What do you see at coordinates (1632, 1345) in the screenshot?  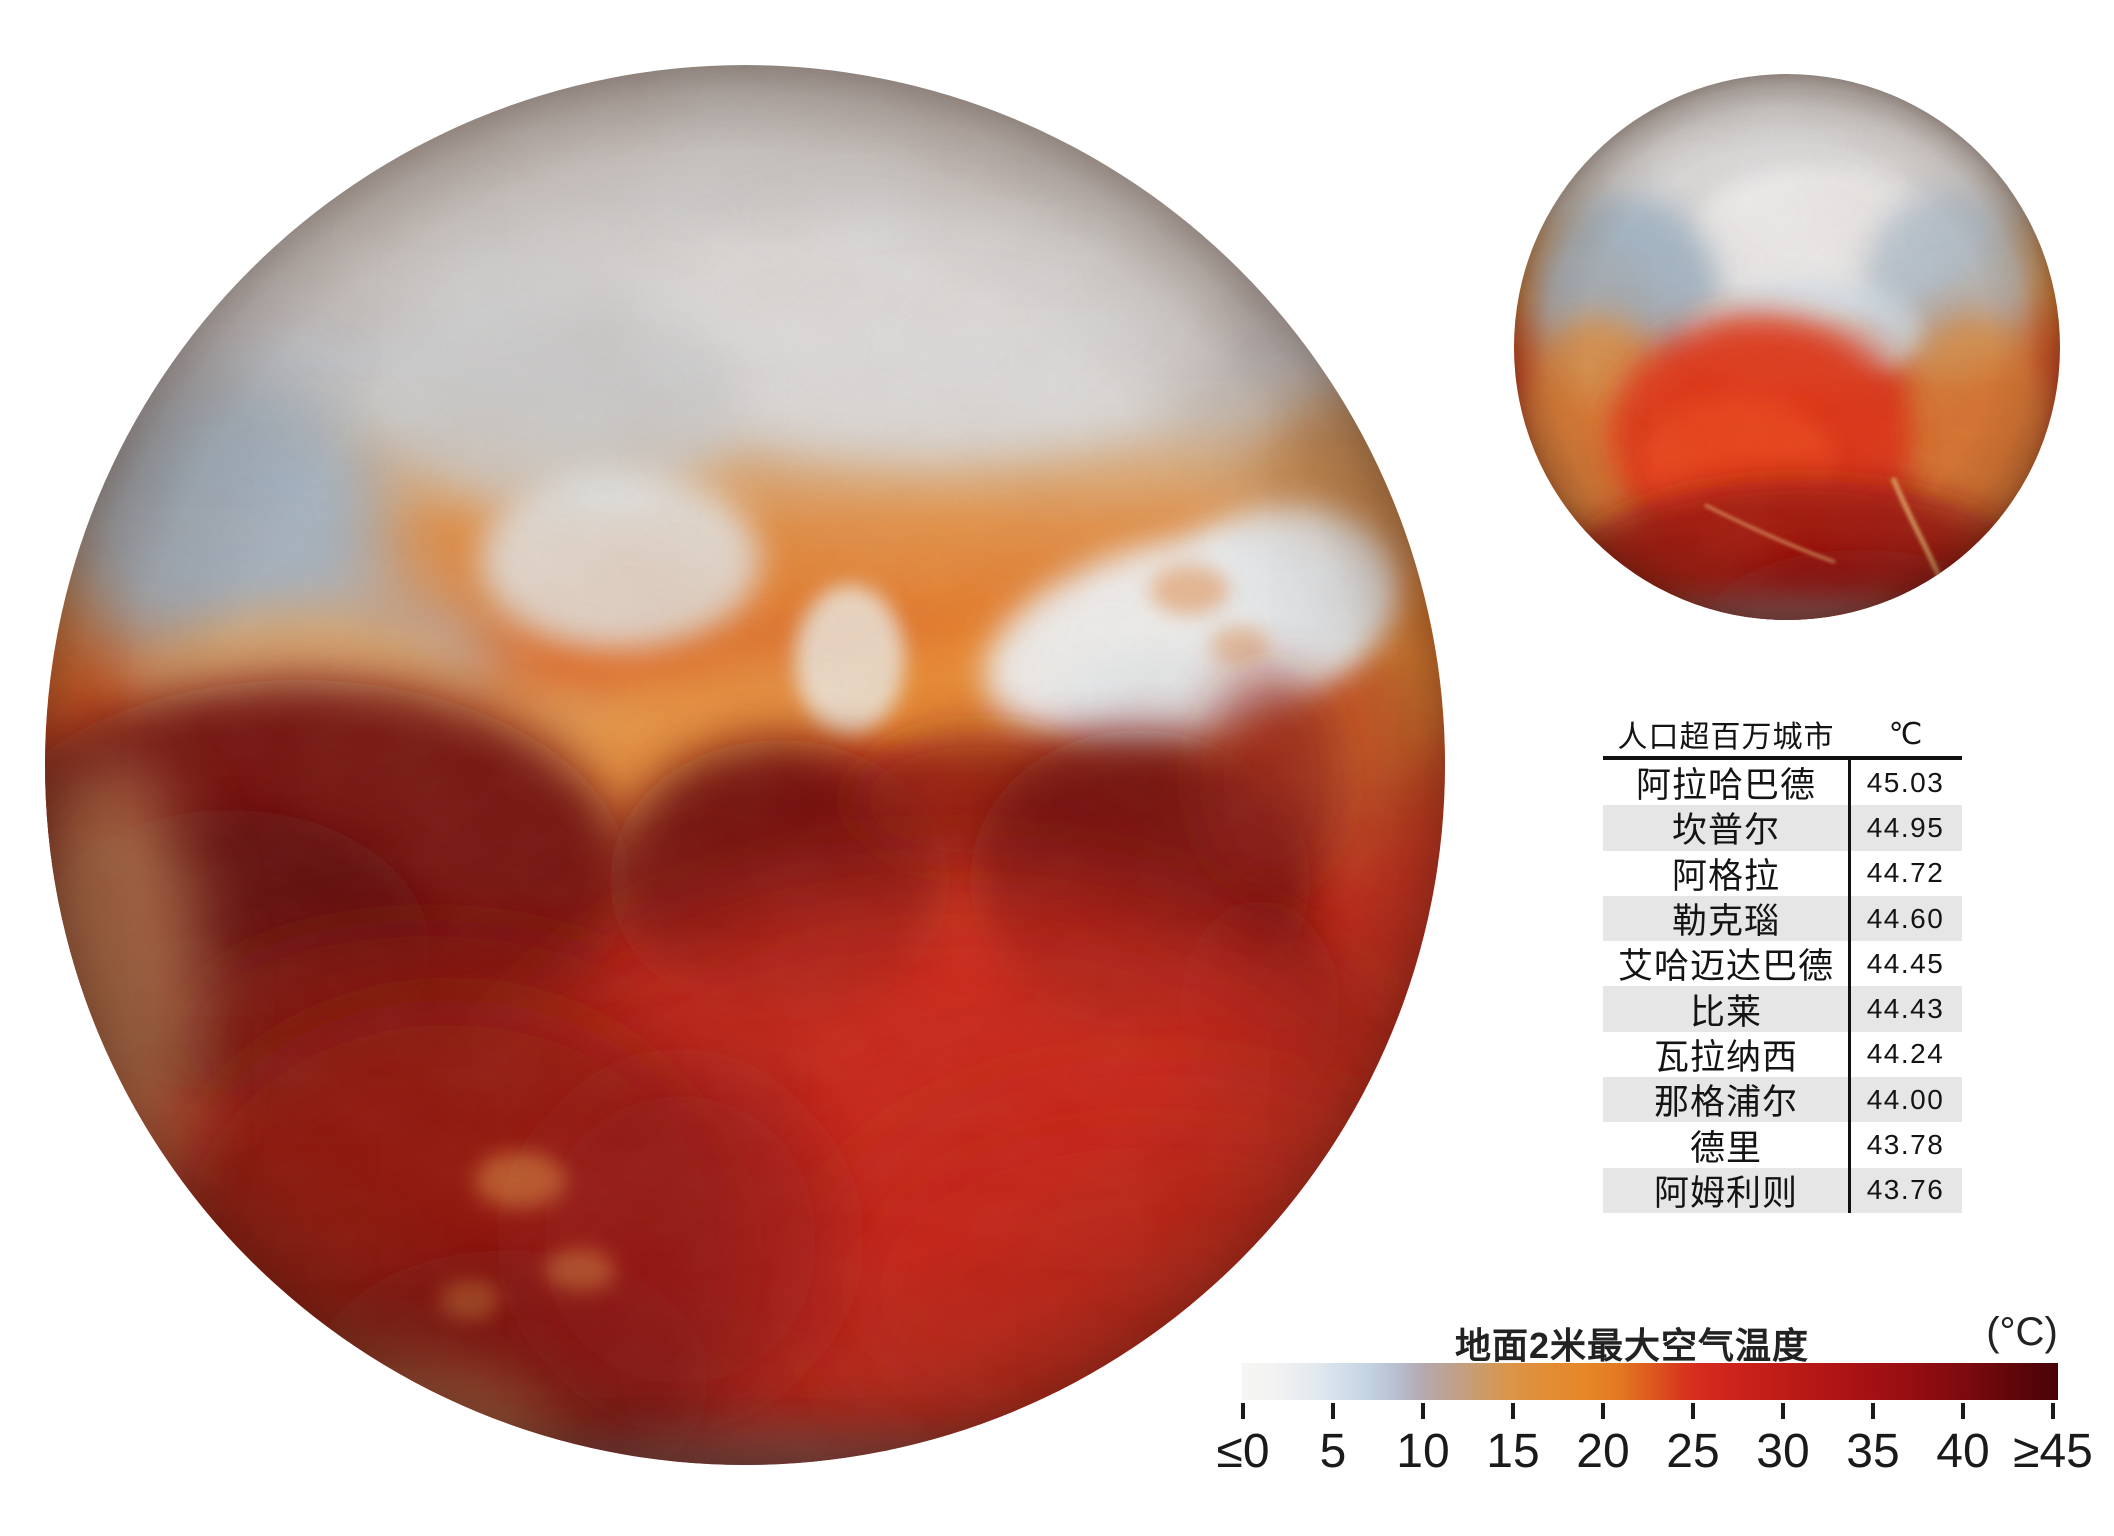 I see `colorbar-title: 地面2米最大空气温度` at bounding box center [1632, 1345].